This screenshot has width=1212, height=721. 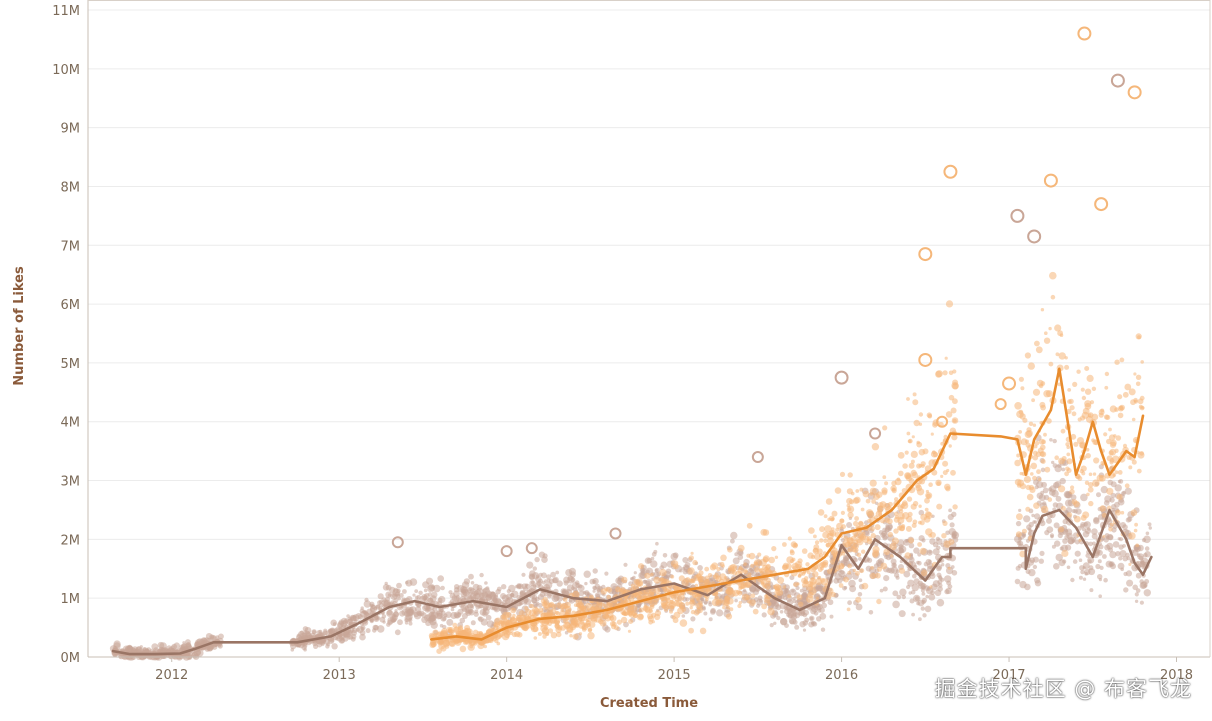 What do you see at coordinates (71, 129) in the screenshot?
I see `y-tick-label: 9M` at bounding box center [71, 129].